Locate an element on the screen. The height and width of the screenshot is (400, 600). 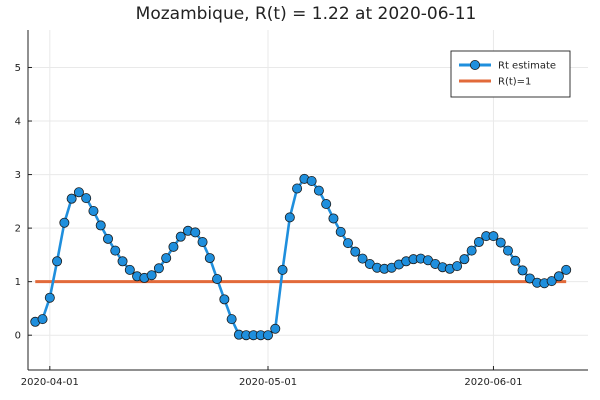
y-tick-label: 2 is located at coordinates (18, 229).